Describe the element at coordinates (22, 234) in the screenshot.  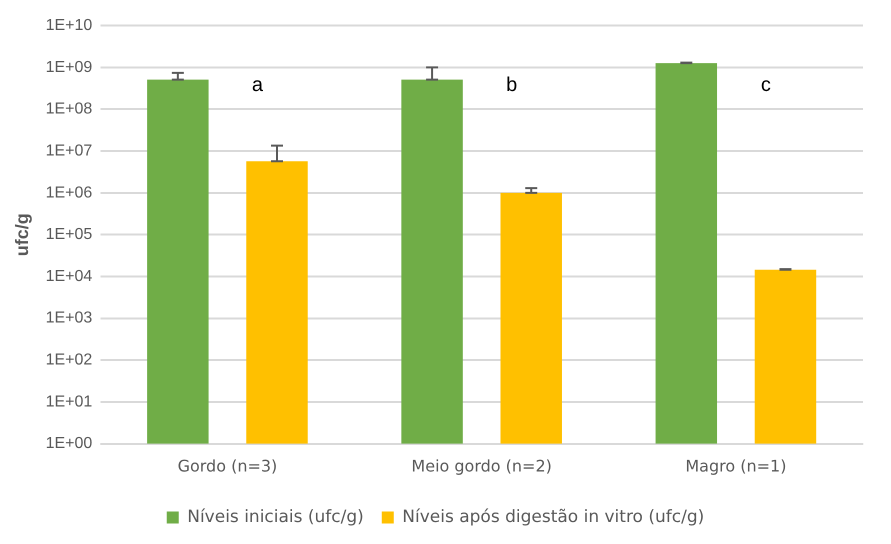
I see `y-axis-title: ufc/g` at that location.